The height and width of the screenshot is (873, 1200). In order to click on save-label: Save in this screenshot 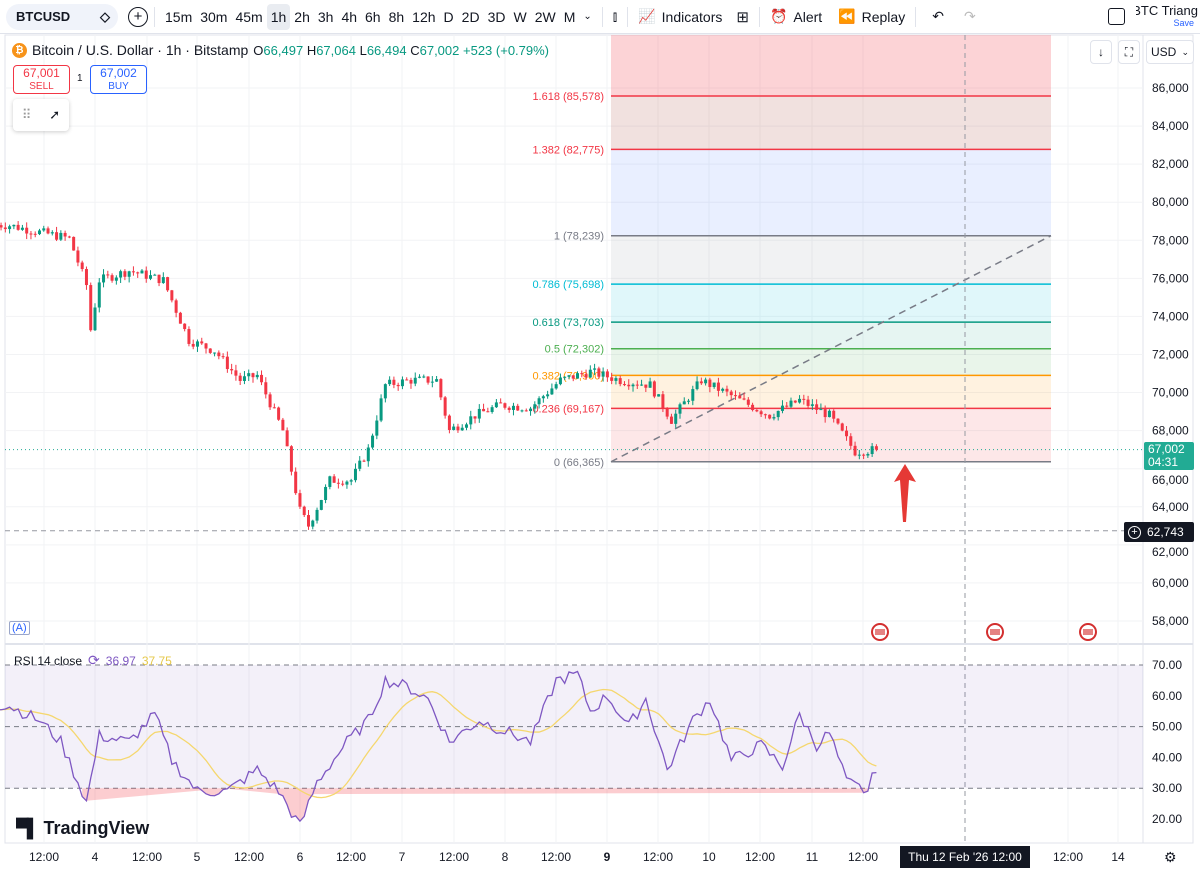, I will do `click(1183, 22)`.